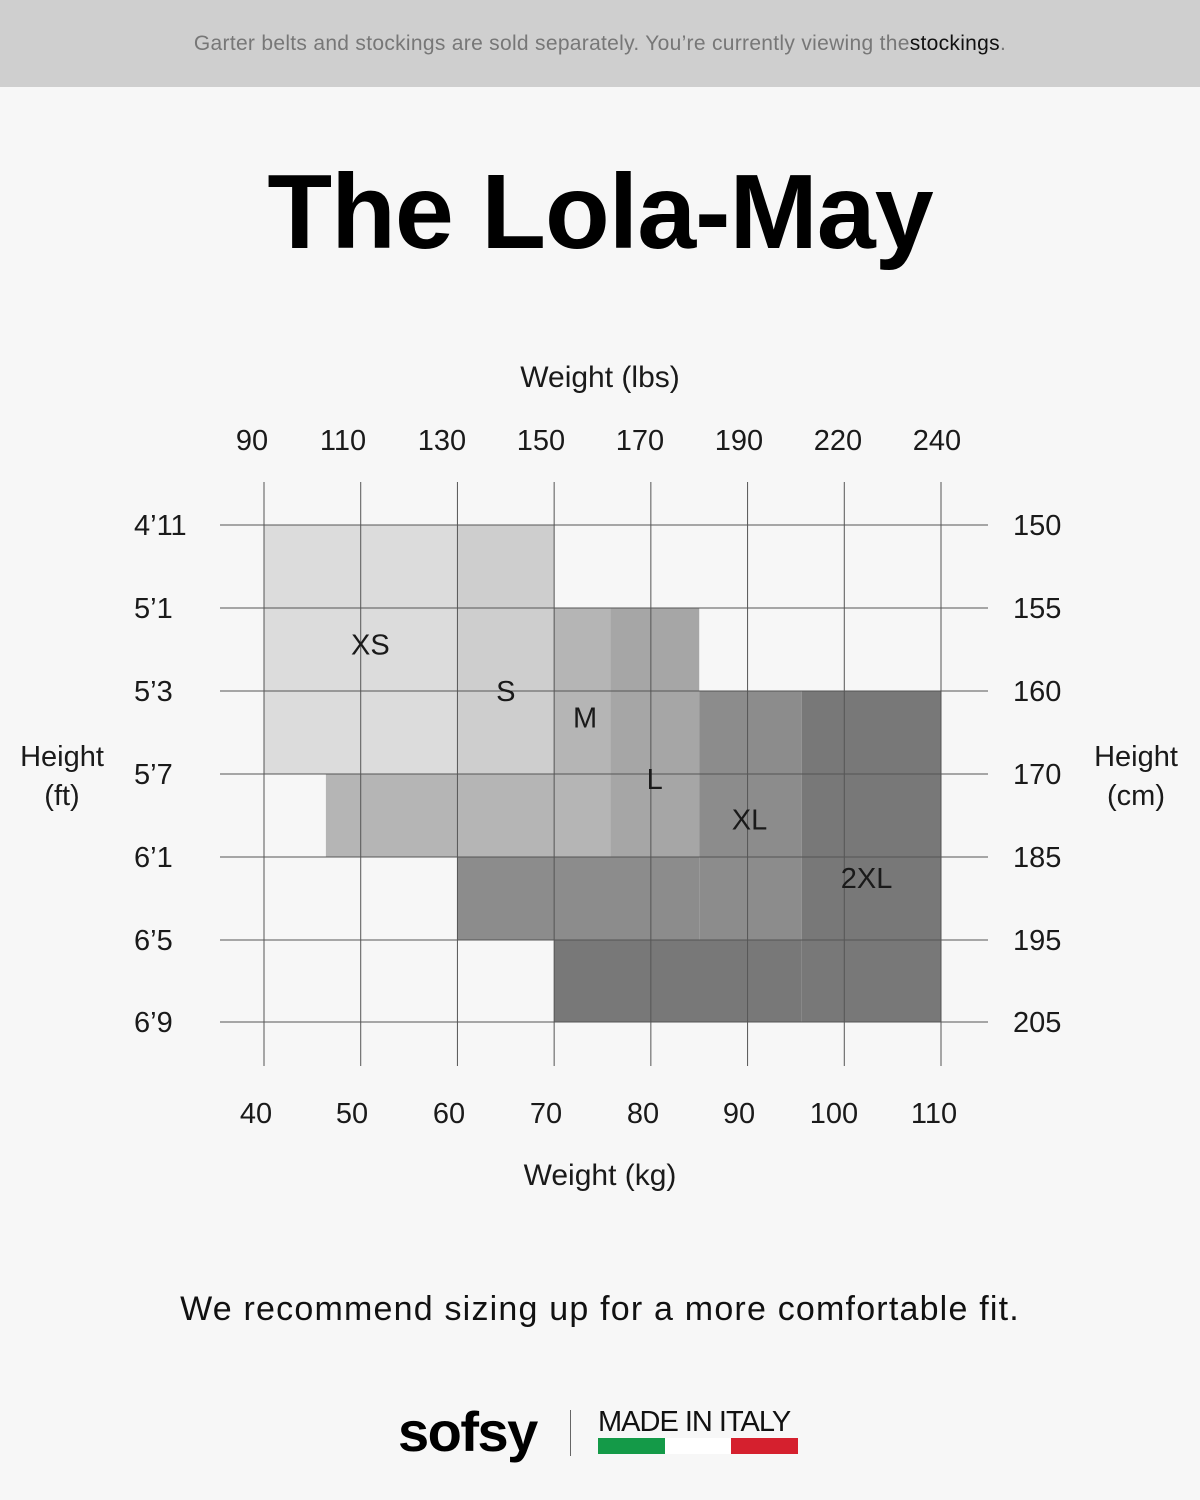 This screenshot has width=1200, height=1500. Describe the element at coordinates (838, 441) in the screenshot. I see `x-top-tick-label: 220` at that location.